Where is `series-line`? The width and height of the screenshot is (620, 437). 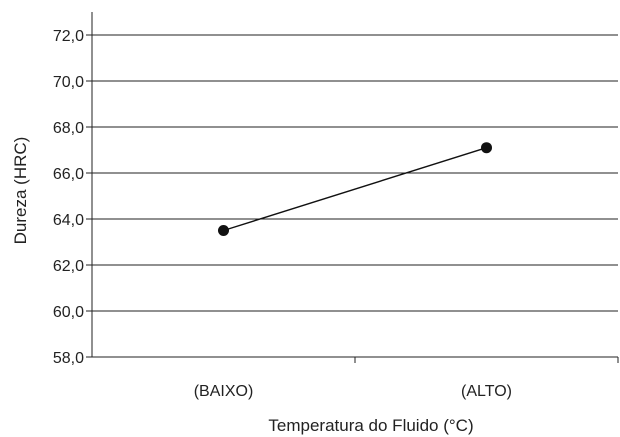
series-line is located at coordinates (355, 189).